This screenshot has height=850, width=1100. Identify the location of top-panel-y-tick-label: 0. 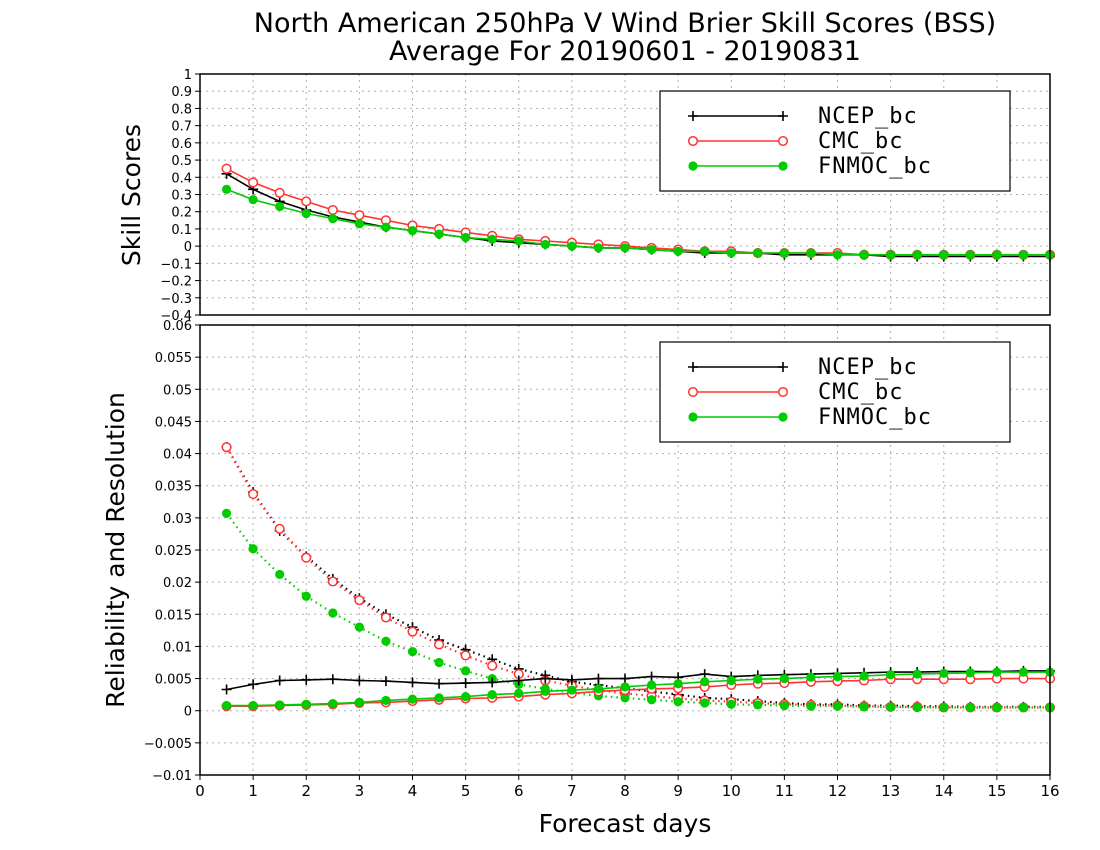
(188, 247).